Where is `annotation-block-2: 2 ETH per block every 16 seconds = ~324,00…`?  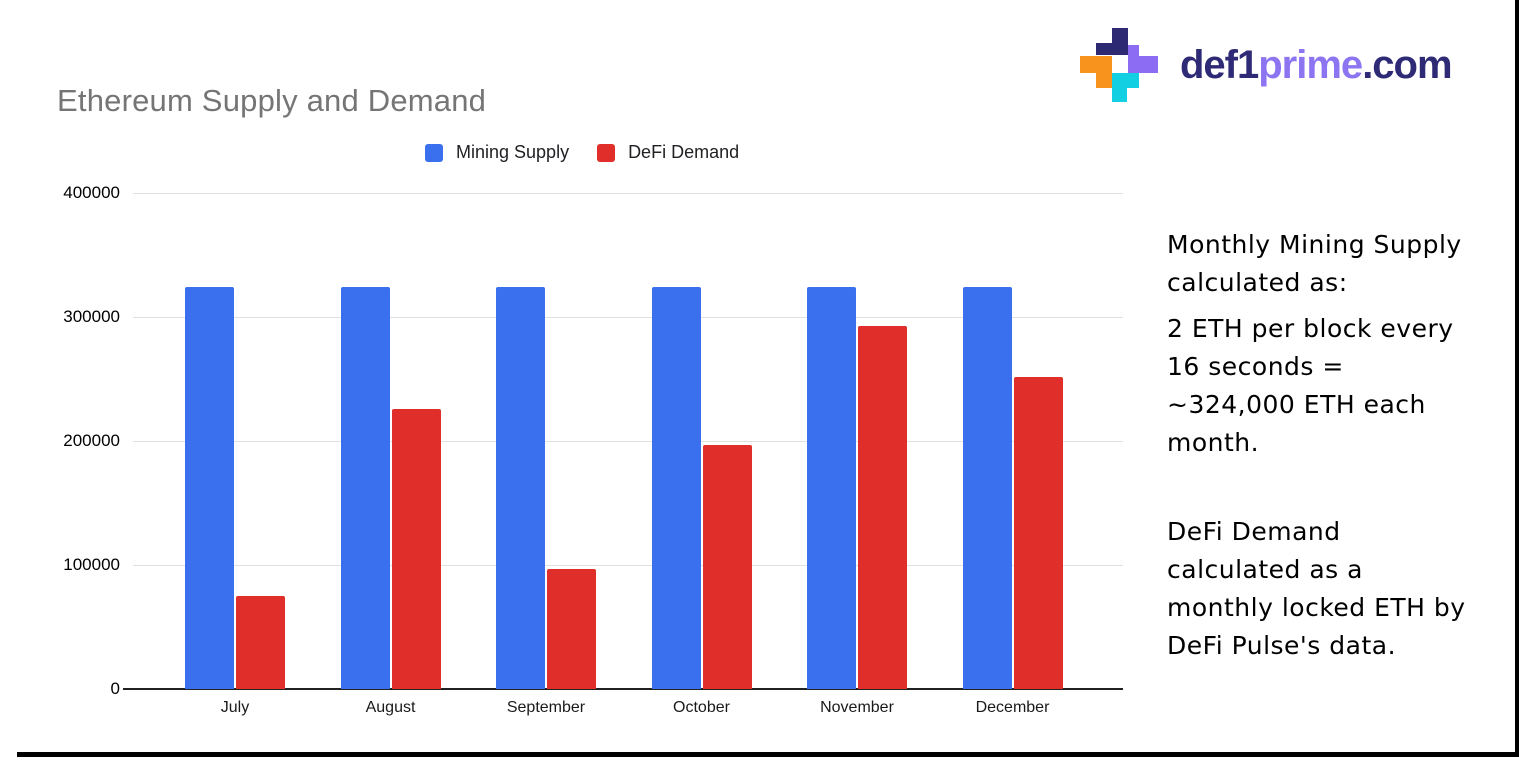
annotation-block-2: 2 ETH per block every 16 seconds = ~324,00… is located at coordinates (1337, 386).